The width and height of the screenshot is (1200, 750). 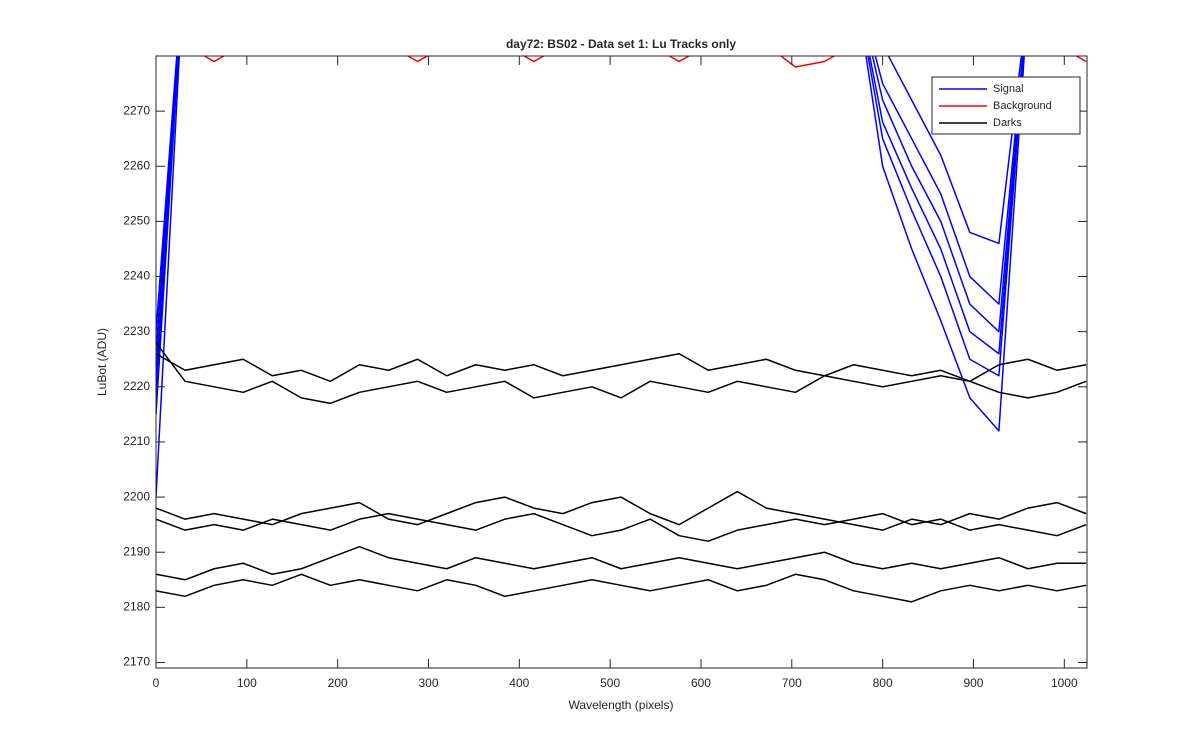 What do you see at coordinates (136, 165) in the screenshot?
I see `y-tick-label: 2260` at bounding box center [136, 165].